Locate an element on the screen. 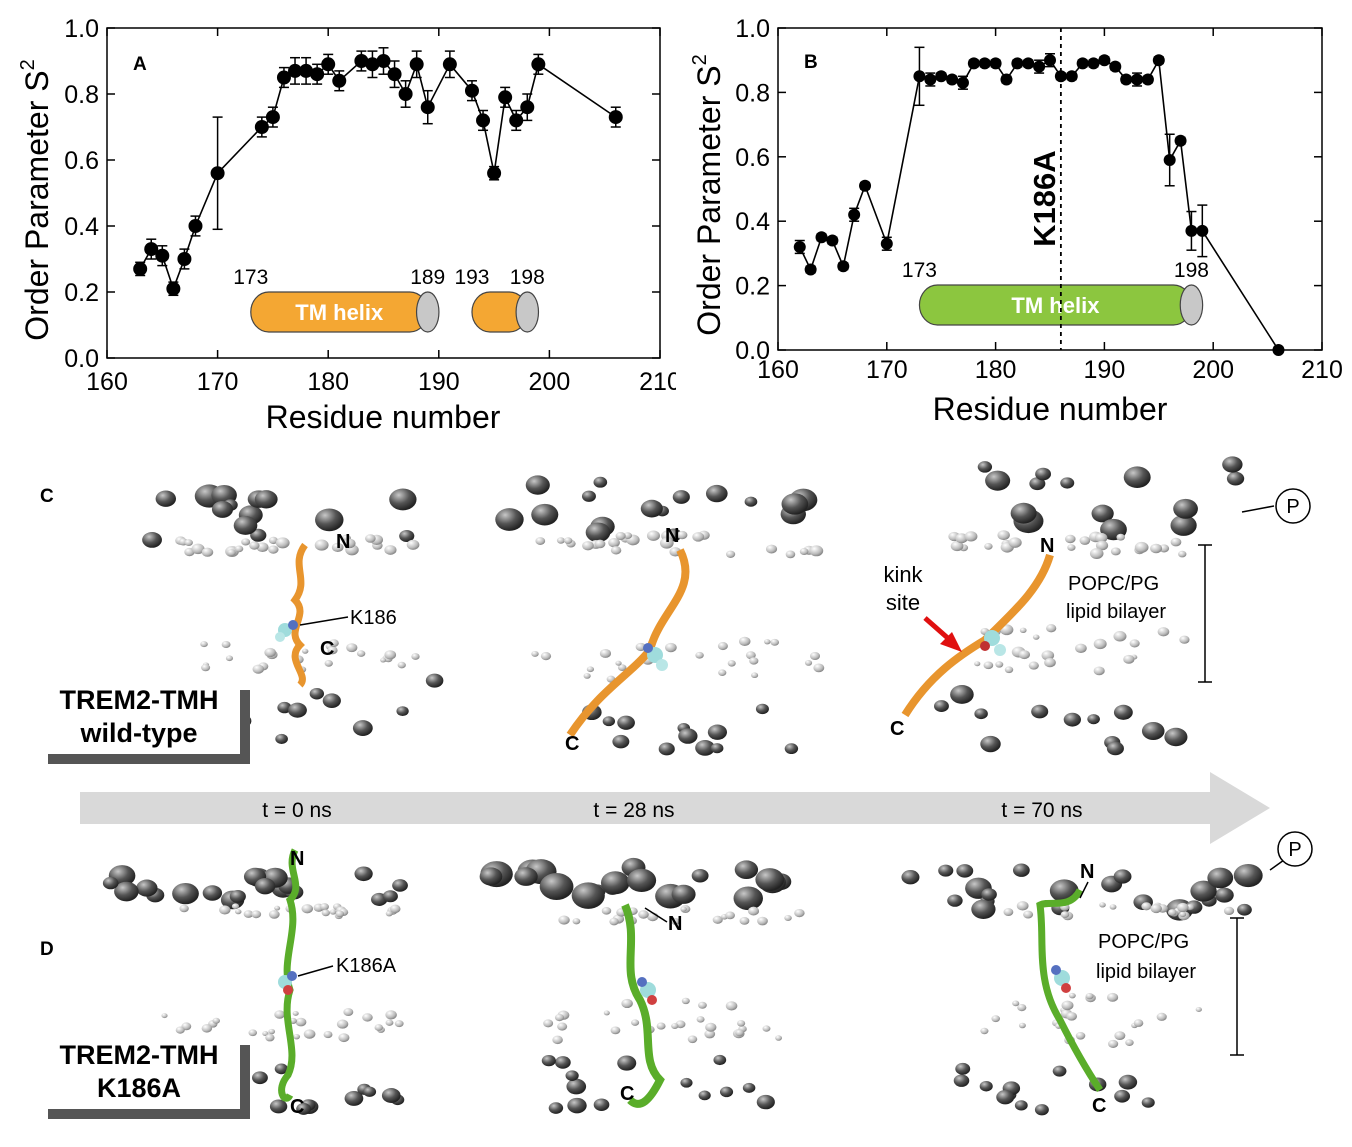 This screenshot has height=1147, width=1352. panel-c-variant-line1: TREM2-TMH is located at coordinates (139, 700).